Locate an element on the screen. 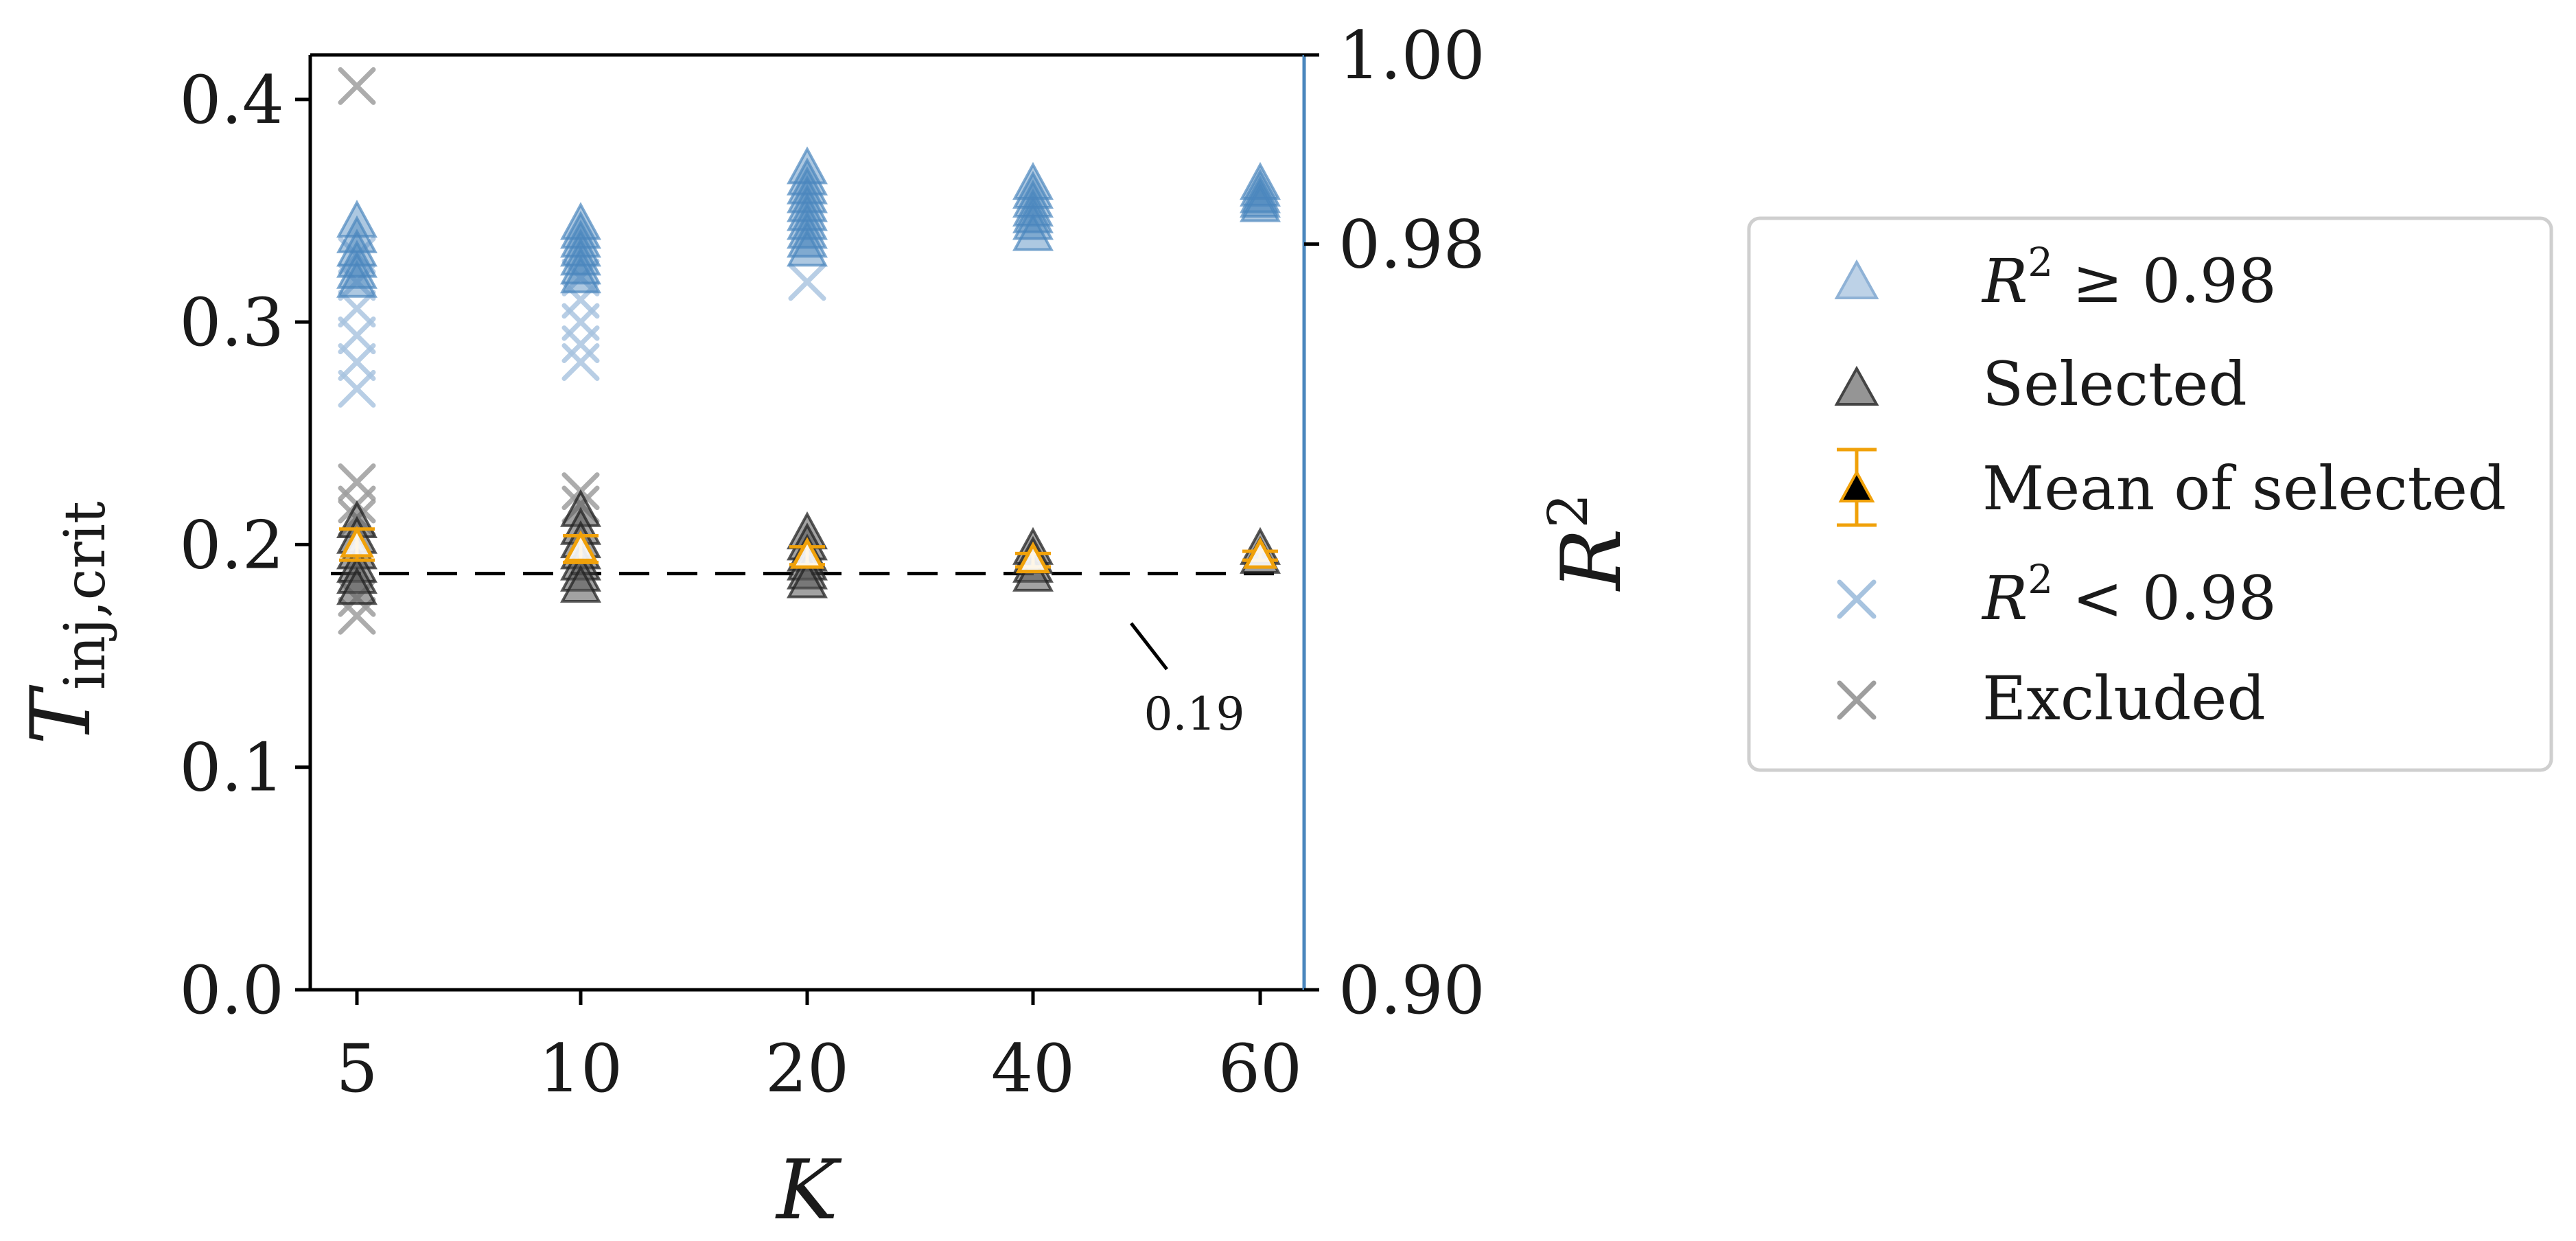 The image size is (2576, 1241). left-y-axis-title-main: T is located at coordinates (61, 714).